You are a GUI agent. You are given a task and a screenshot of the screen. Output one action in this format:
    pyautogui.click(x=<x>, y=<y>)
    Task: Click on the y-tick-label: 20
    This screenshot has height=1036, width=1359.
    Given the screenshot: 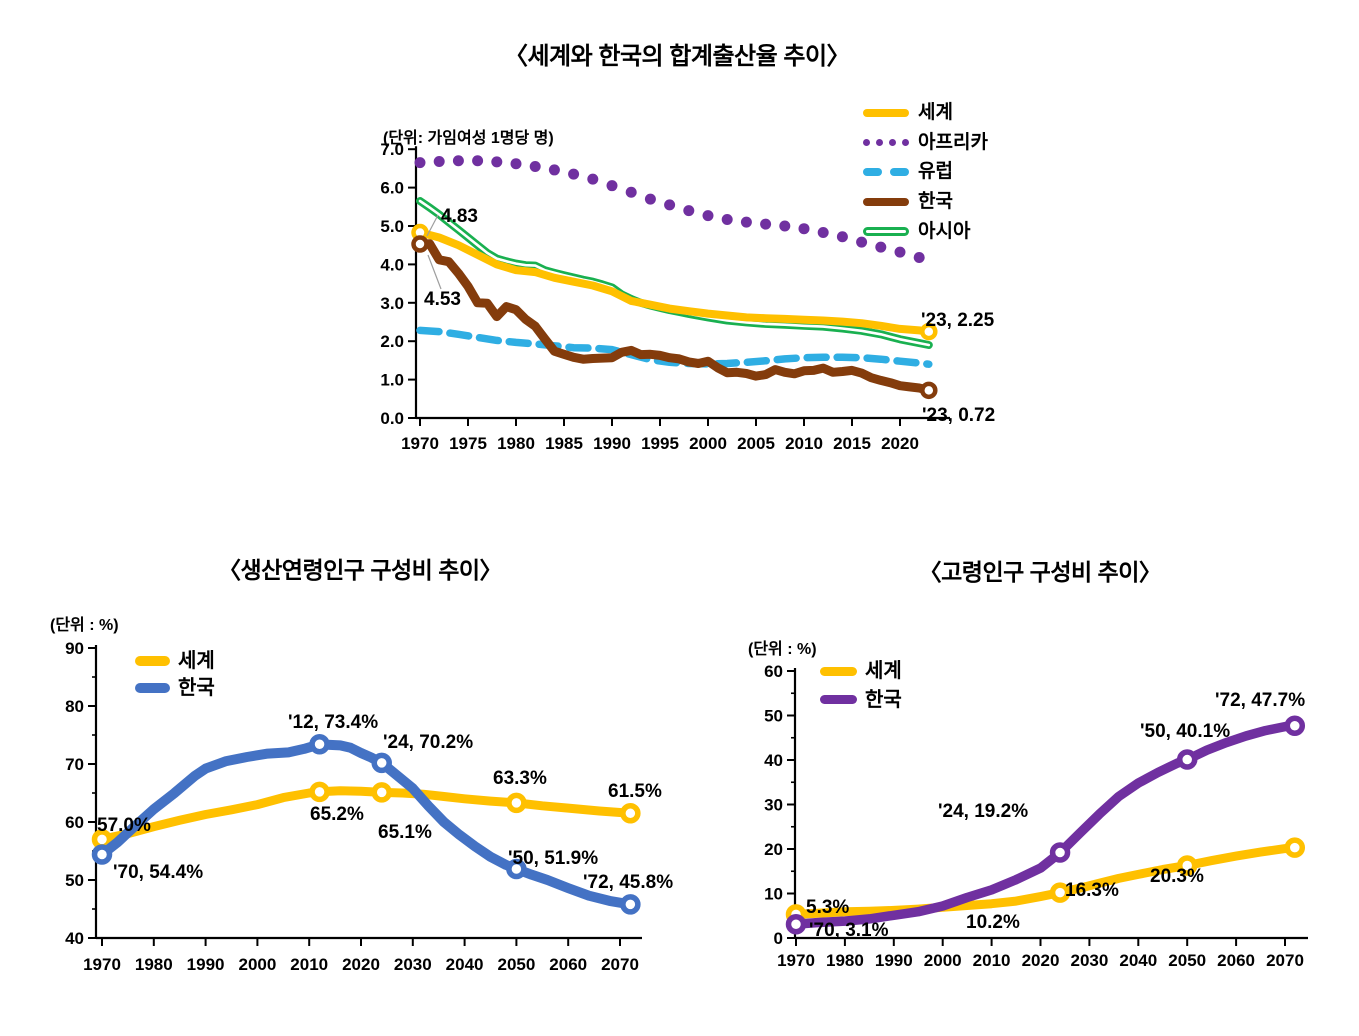 What is the action you would take?
    pyautogui.click(x=773, y=849)
    